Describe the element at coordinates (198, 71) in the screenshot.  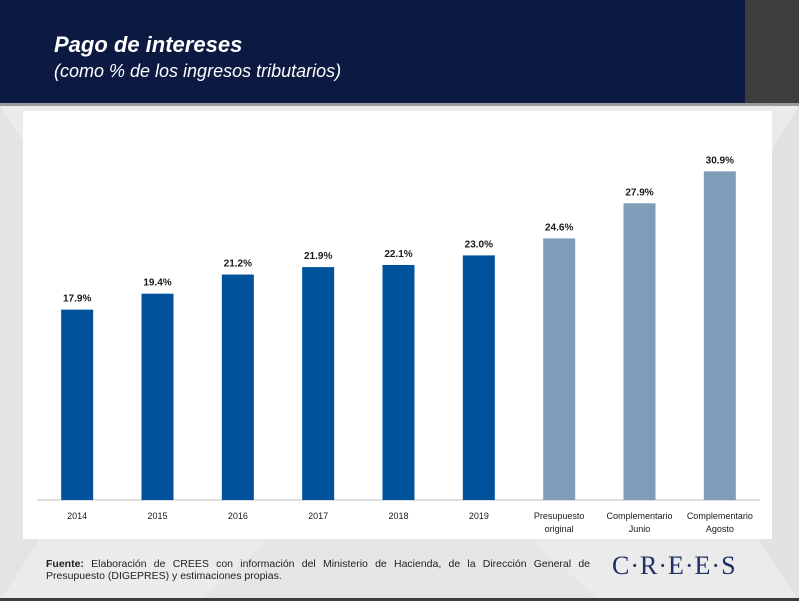
I see `page-subtitle: (como % de los ingresos tributarios)` at that location.